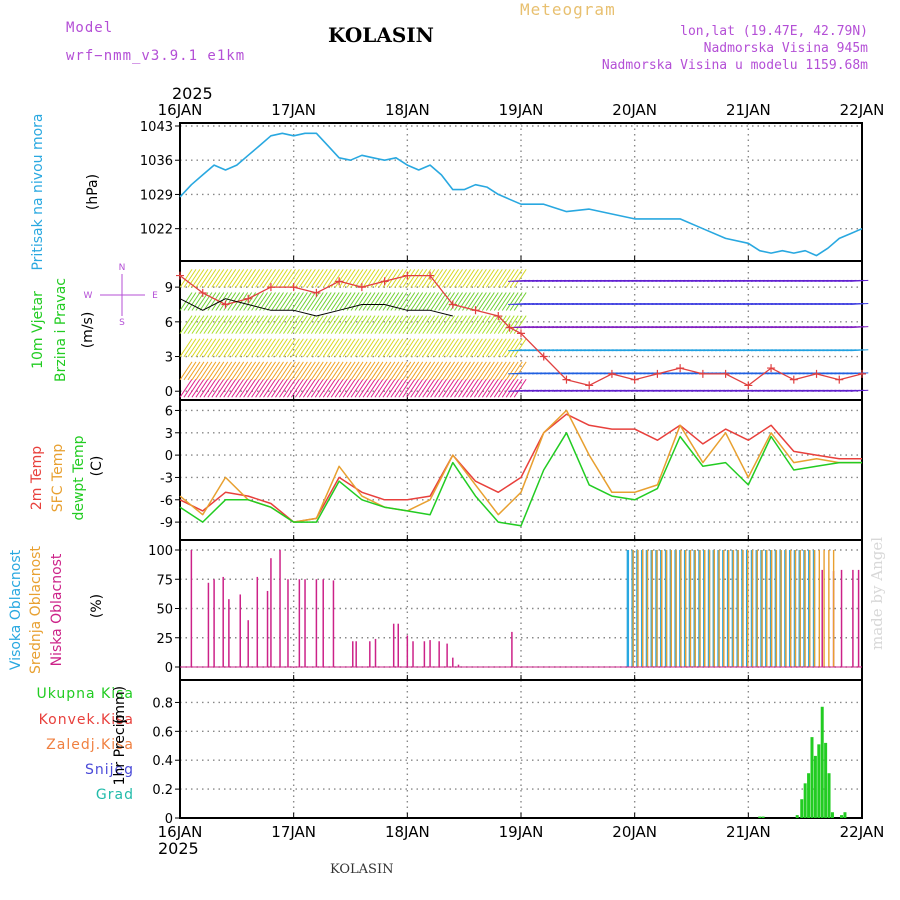 The height and width of the screenshot is (900, 900). I want to click on x-tick-label-bottom: 21JAN, so click(748, 832).